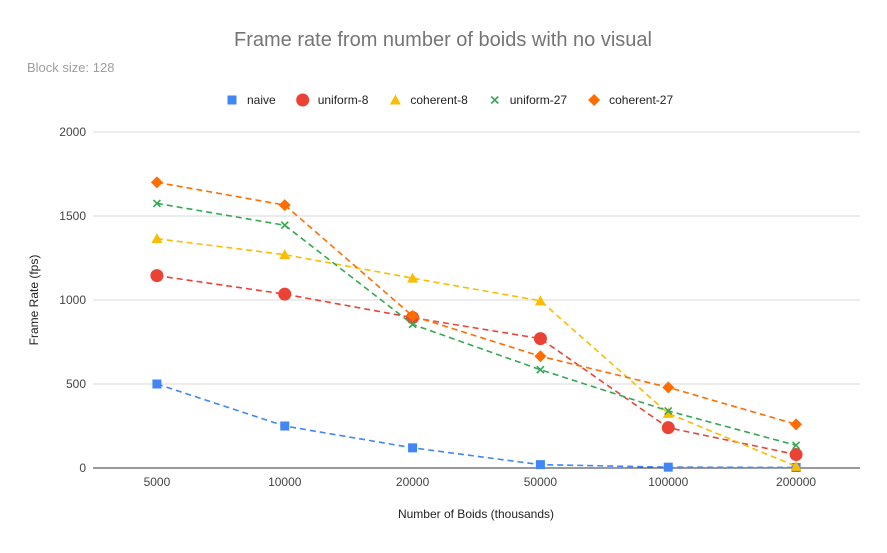 The width and height of the screenshot is (887, 553). I want to click on x-axis-ticks: 5000 10000 20000 50000 100000 200000, so click(480, 482).